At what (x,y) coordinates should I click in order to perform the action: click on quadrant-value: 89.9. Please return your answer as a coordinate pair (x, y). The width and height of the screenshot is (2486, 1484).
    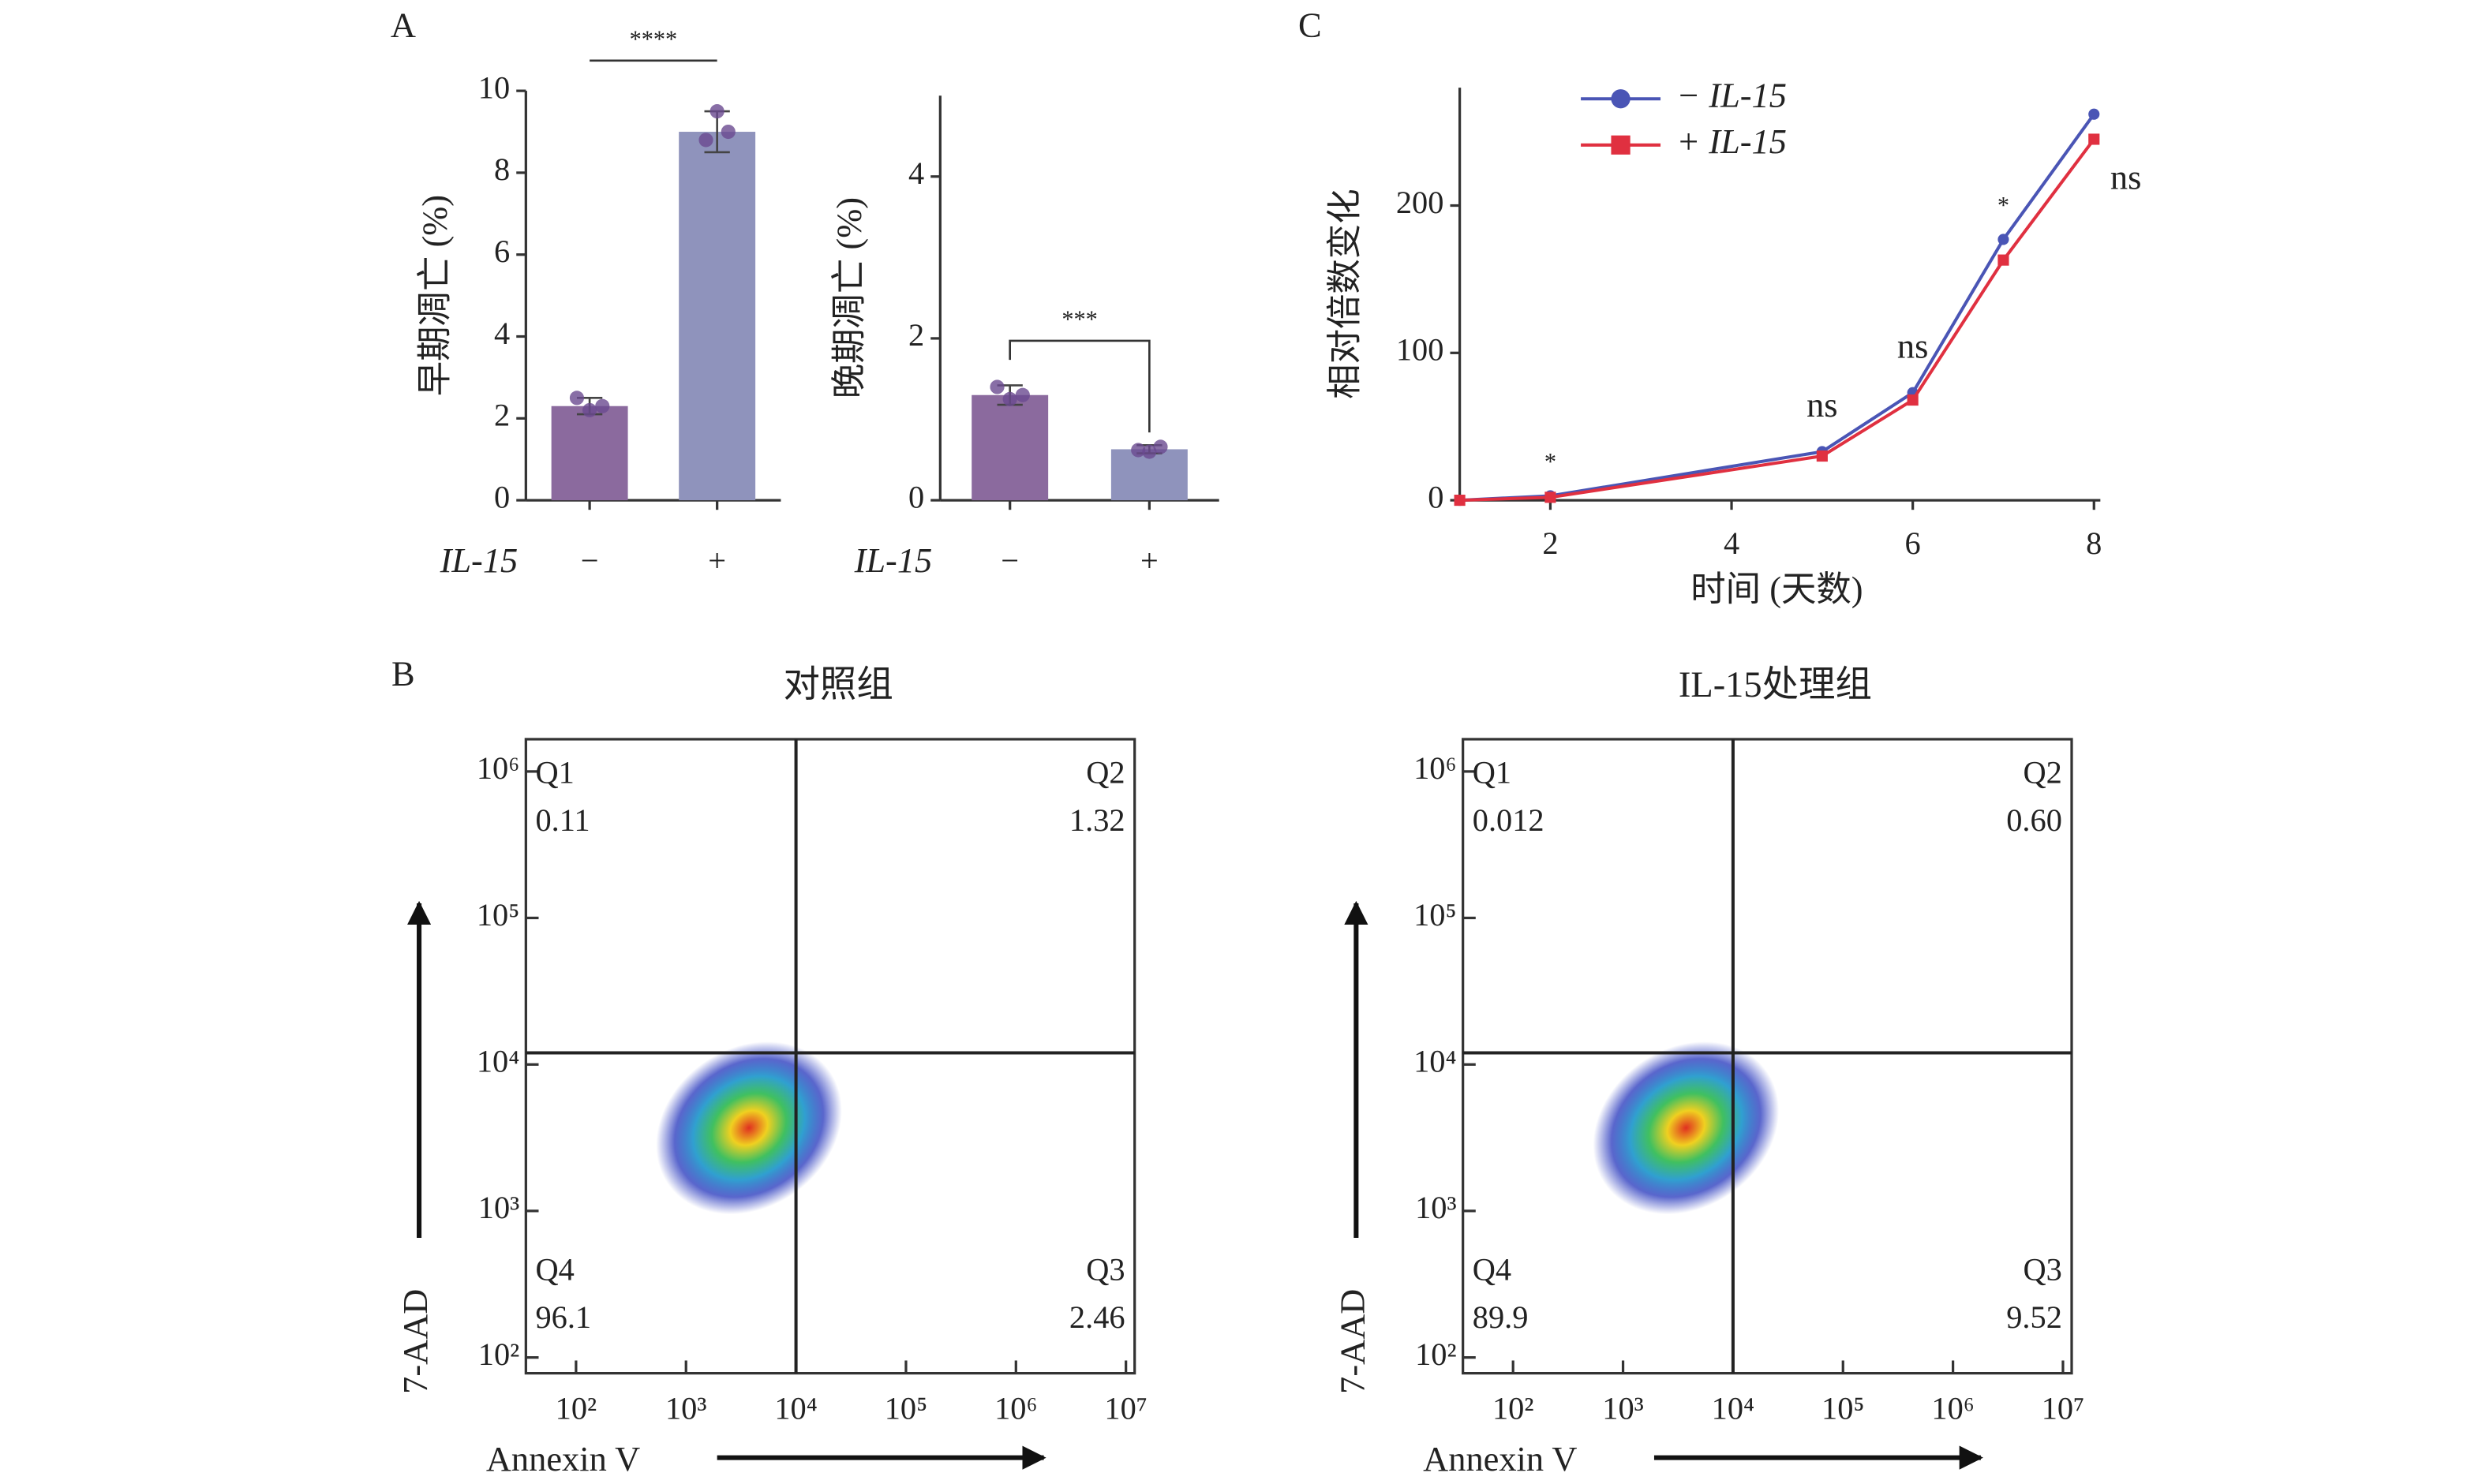
    Looking at the image, I should click on (1501, 1317).